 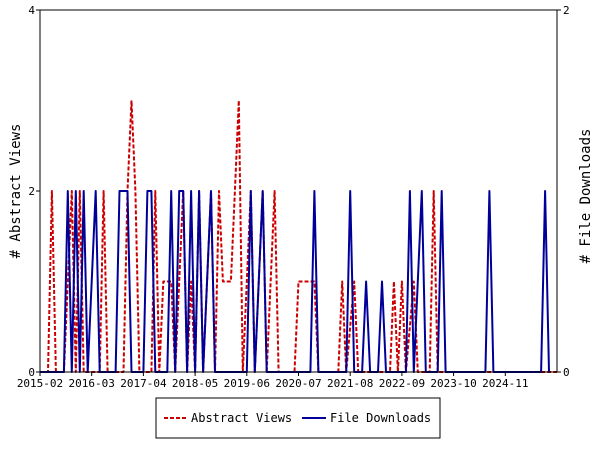 What do you see at coordinates (505, 383) in the screenshot?
I see `x-tick-label-9: 2024-11` at bounding box center [505, 383].